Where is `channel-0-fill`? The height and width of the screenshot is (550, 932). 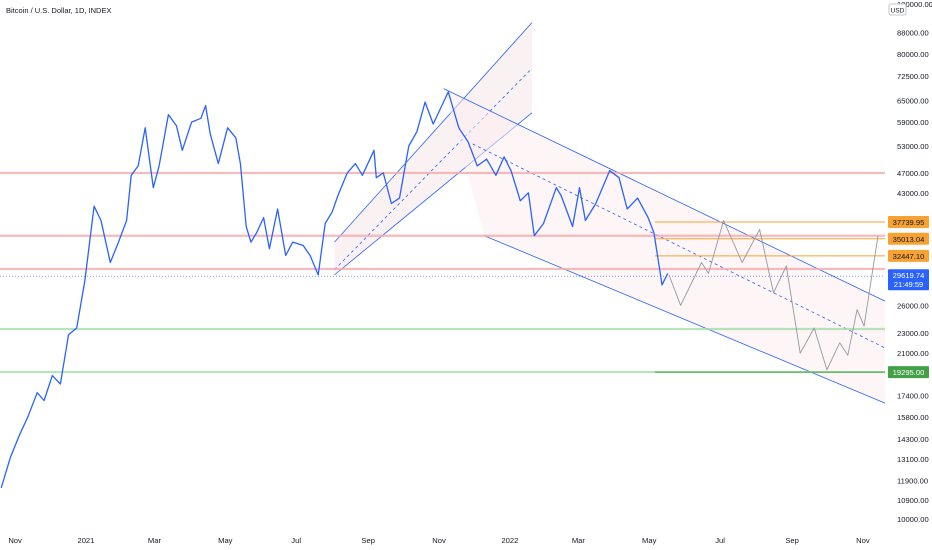 channel-0-fill is located at coordinates (433, 148).